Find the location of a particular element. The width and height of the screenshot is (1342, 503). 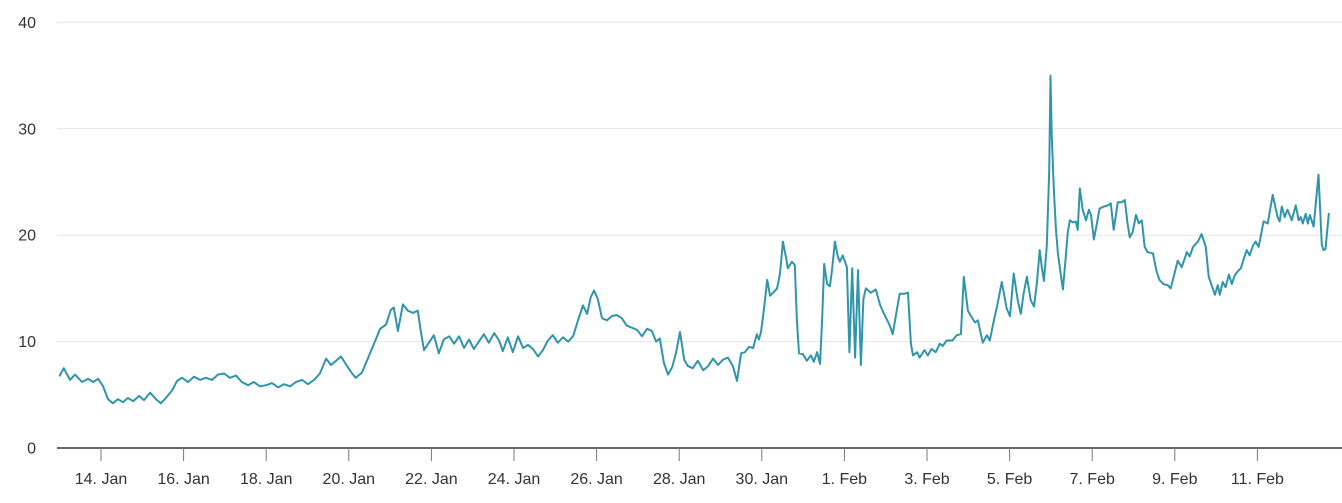

x-axis-label: 16. Jan is located at coordinates (183, 479).